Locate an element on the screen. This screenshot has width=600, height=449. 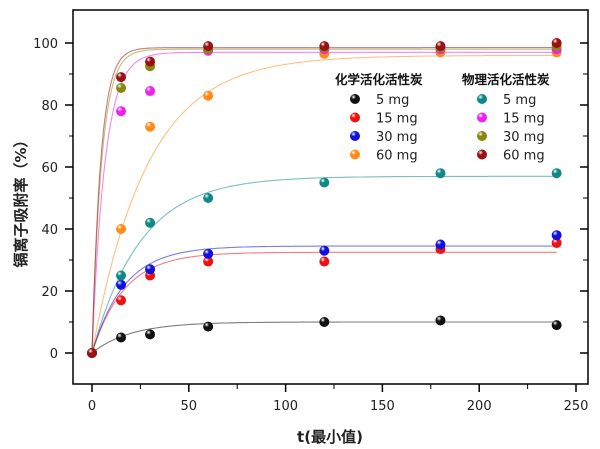
y-axis-label: 镉离子吸附率（%） is located at coordinates (21, 199).